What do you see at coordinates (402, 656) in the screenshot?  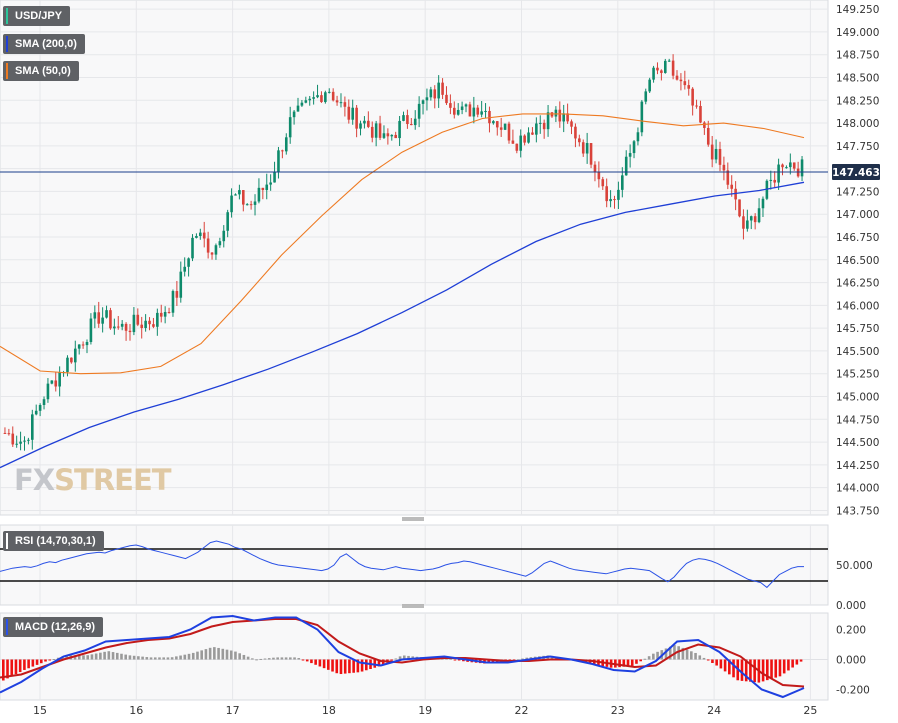 I see `macd-line` at bounding box center [402, 656].